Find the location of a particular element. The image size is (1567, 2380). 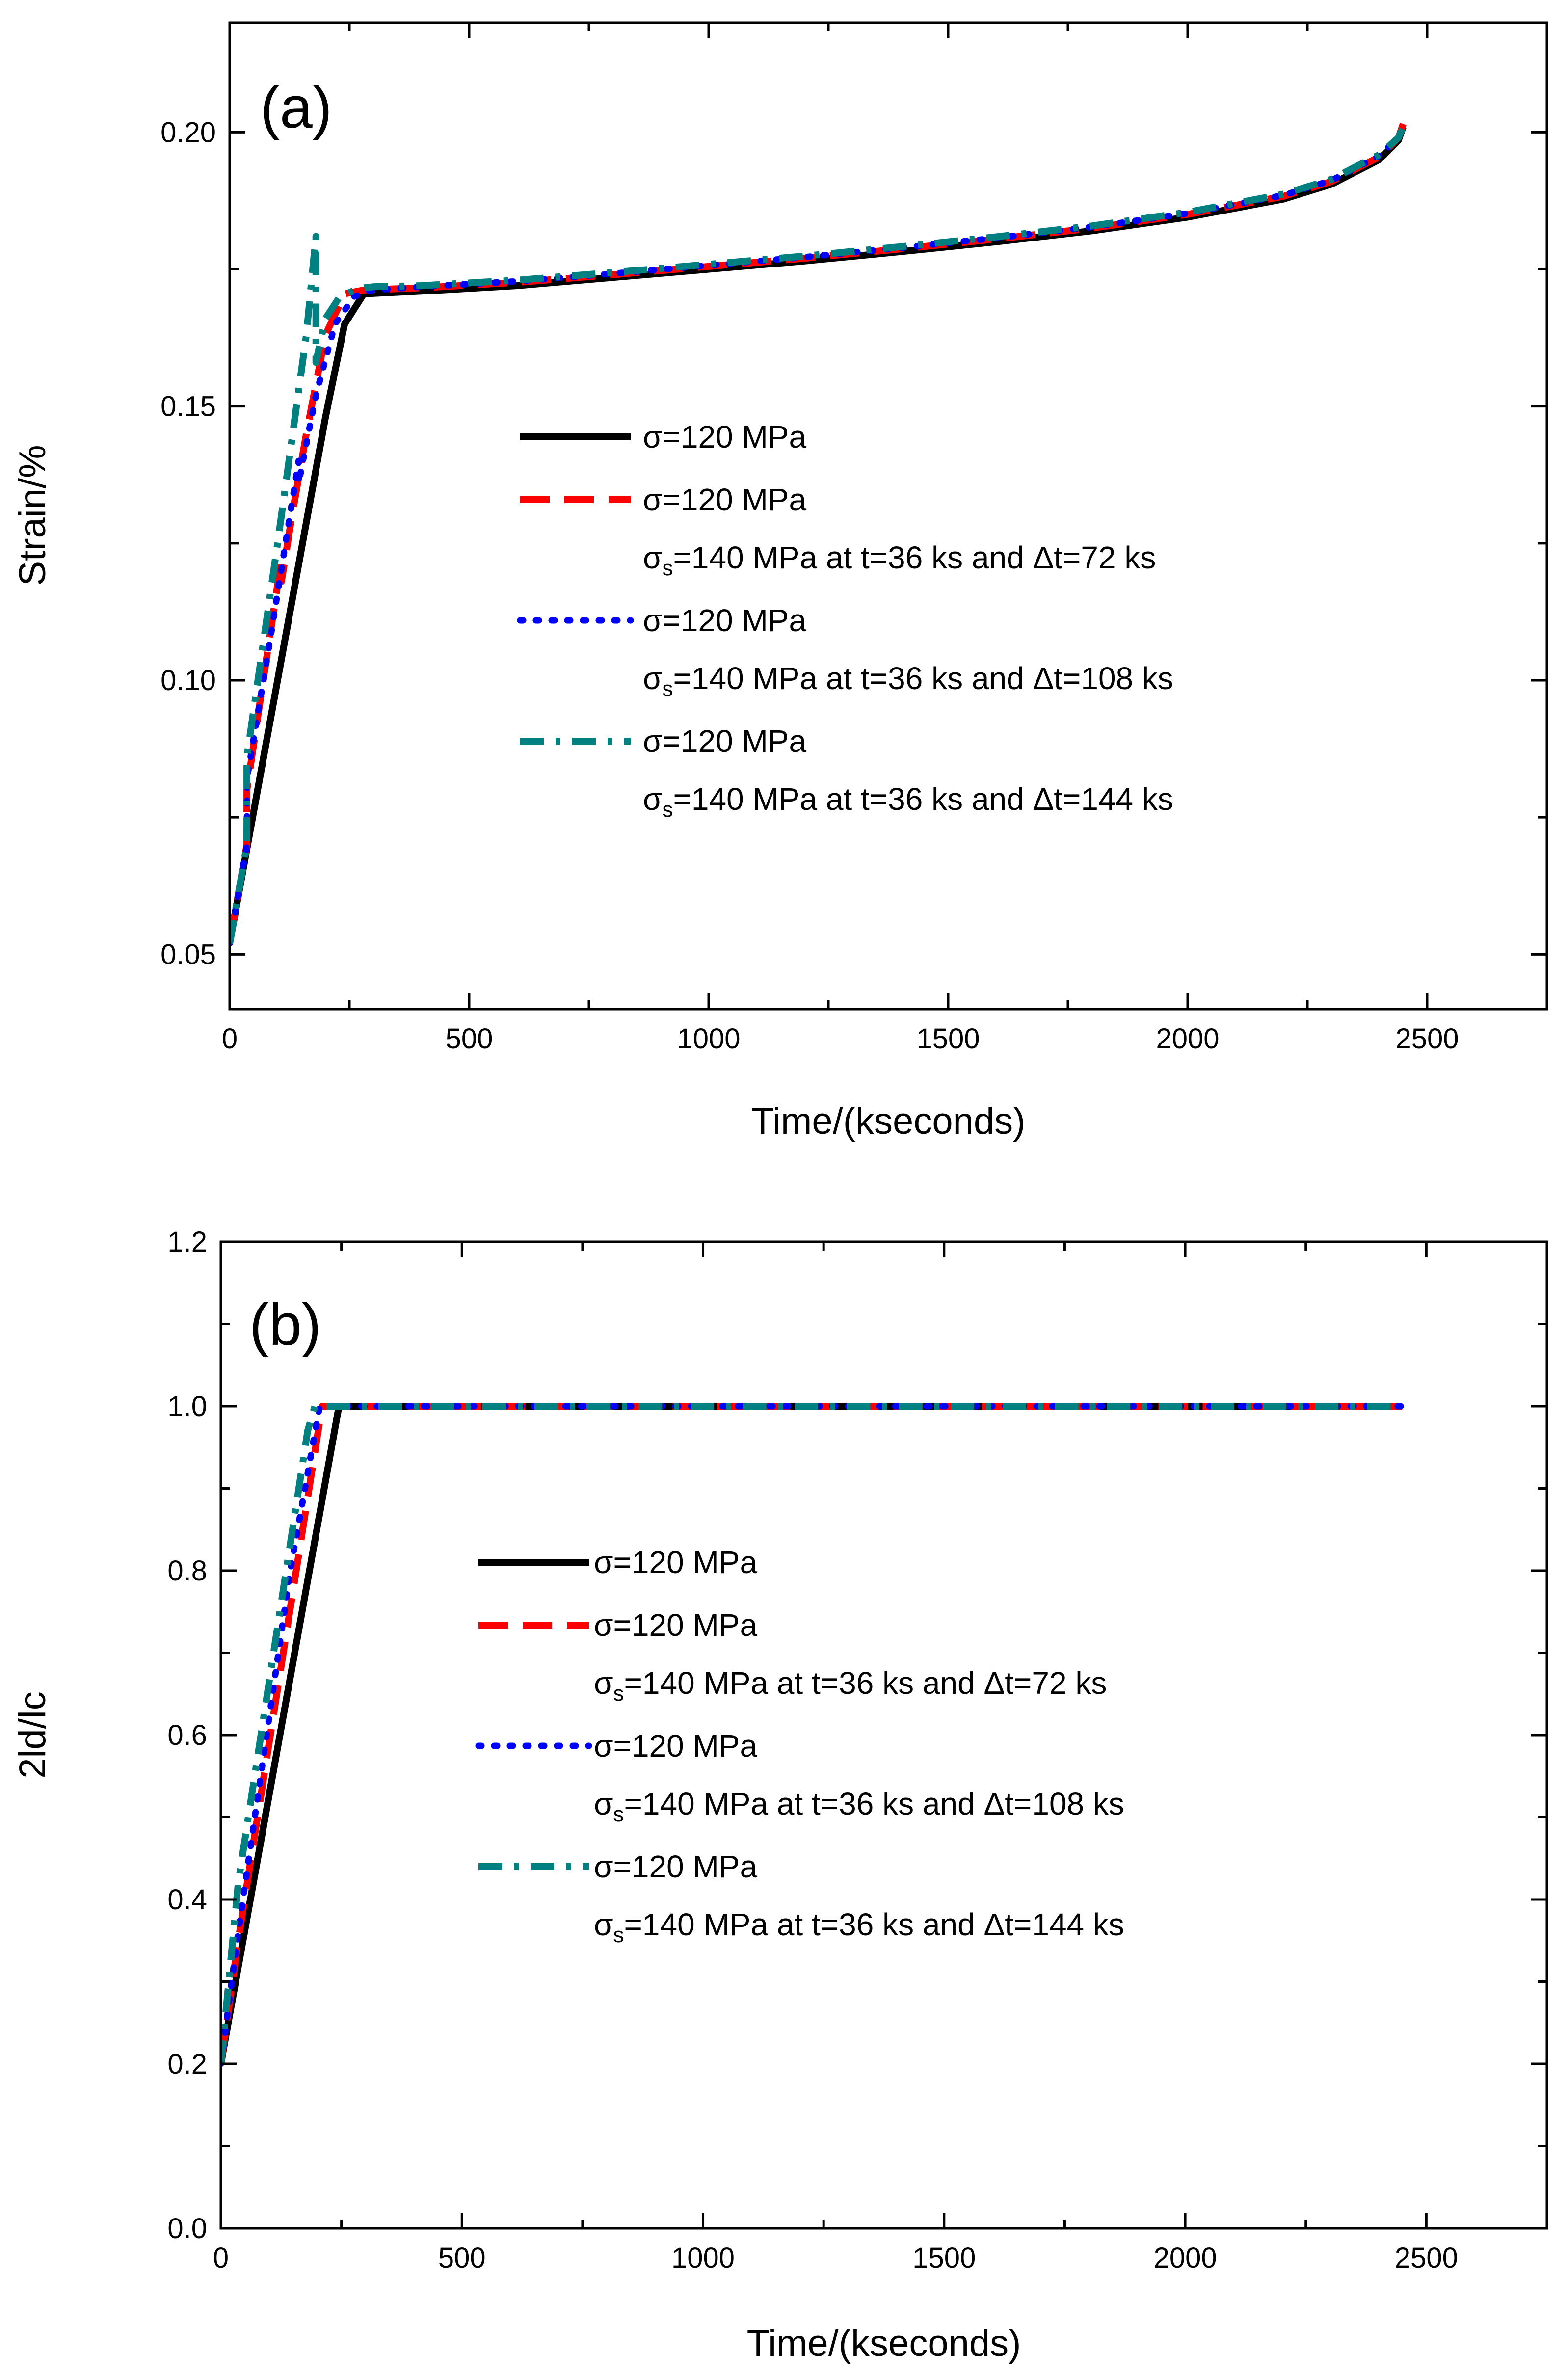

y-tick-label: 0.4 is located at coordinates (187, 1900).